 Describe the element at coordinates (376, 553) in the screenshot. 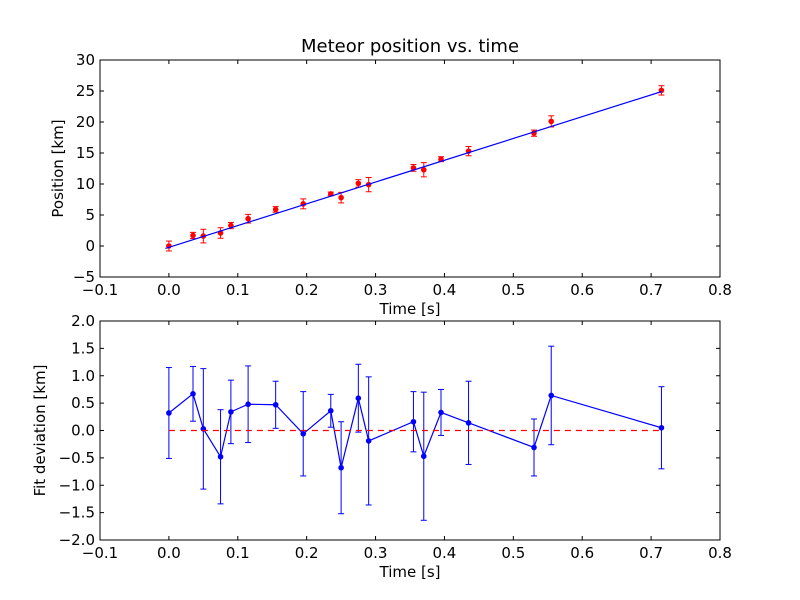

I see `deviation-xtick-label: 0.3` at that location.